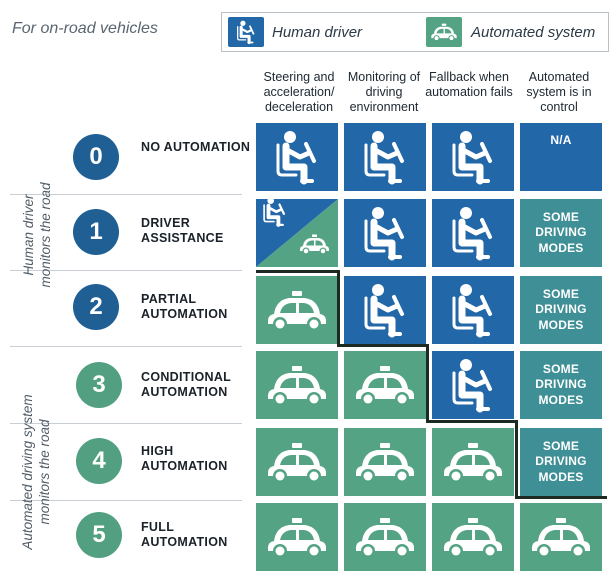  What do you see at coordinates (96, 307) in the screenshot?
I see `level-number: 2` at bounding box center [96, 307].